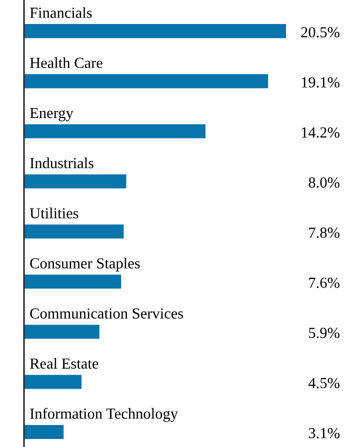 The height and width of the screenshot is (447, 360). What do you see at coordinates (324, 283) in the screenshot?
I see `data-label: 7.6%` at bounding box center [324, 283].